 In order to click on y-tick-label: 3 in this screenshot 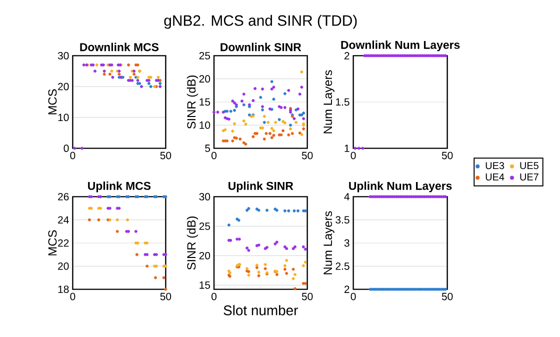, I will do `click(347, 243)`.